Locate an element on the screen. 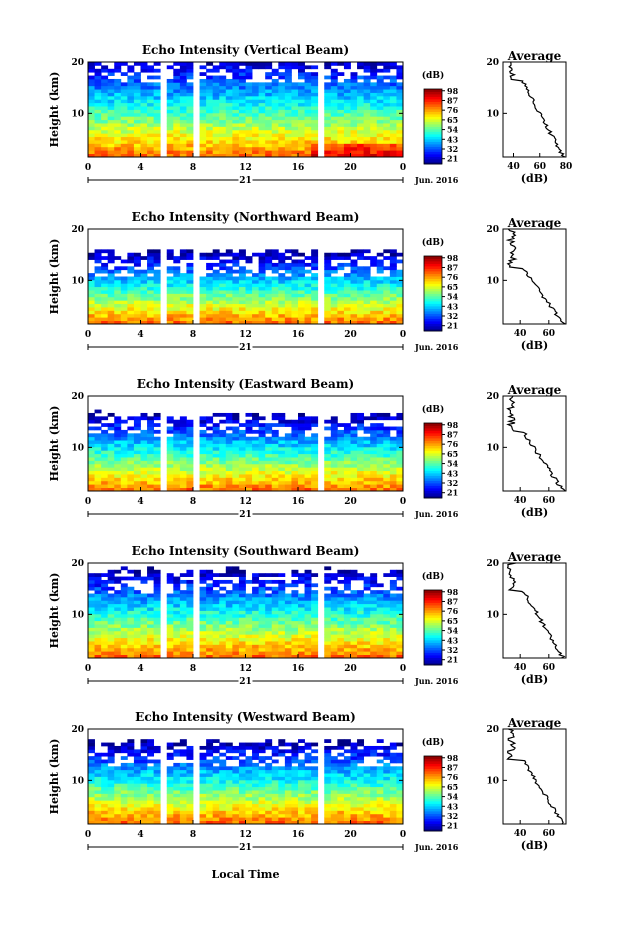  average-x-tick-label: 60 is located at coordinates (539, 167).